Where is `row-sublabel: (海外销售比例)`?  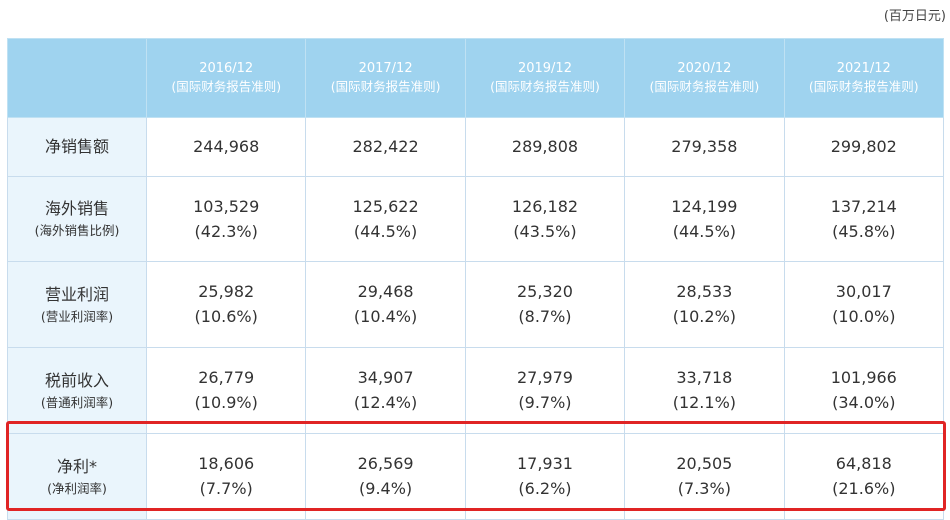 row-sublabel: (海外销售比例) is located at coordinates (77, 230).